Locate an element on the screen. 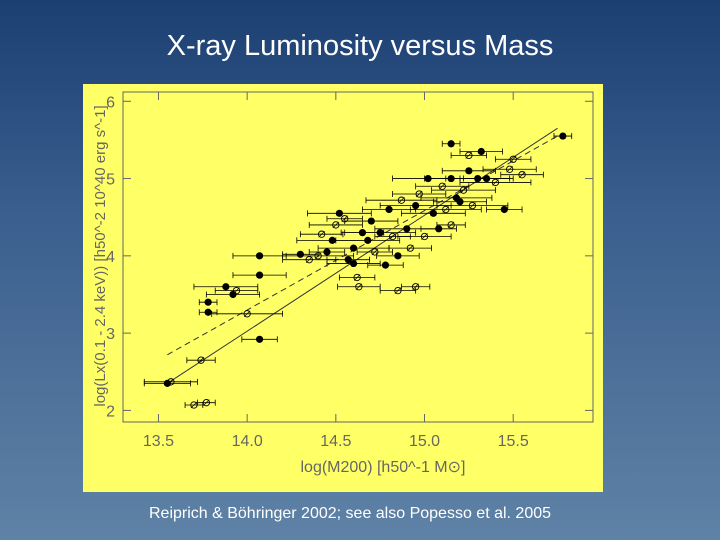 The image size is (720, 540). y-tick-label: 4 is located at coordinates (110, 257).